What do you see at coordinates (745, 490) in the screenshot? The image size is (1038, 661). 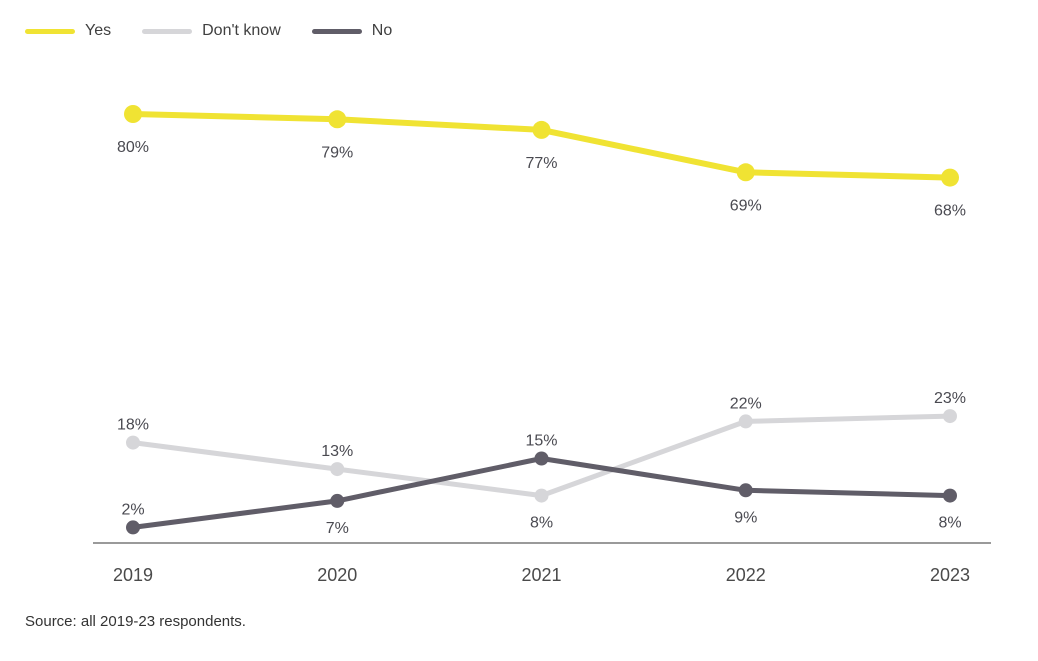 I see `data-point-no-2022` at bounding box center [745, 490].